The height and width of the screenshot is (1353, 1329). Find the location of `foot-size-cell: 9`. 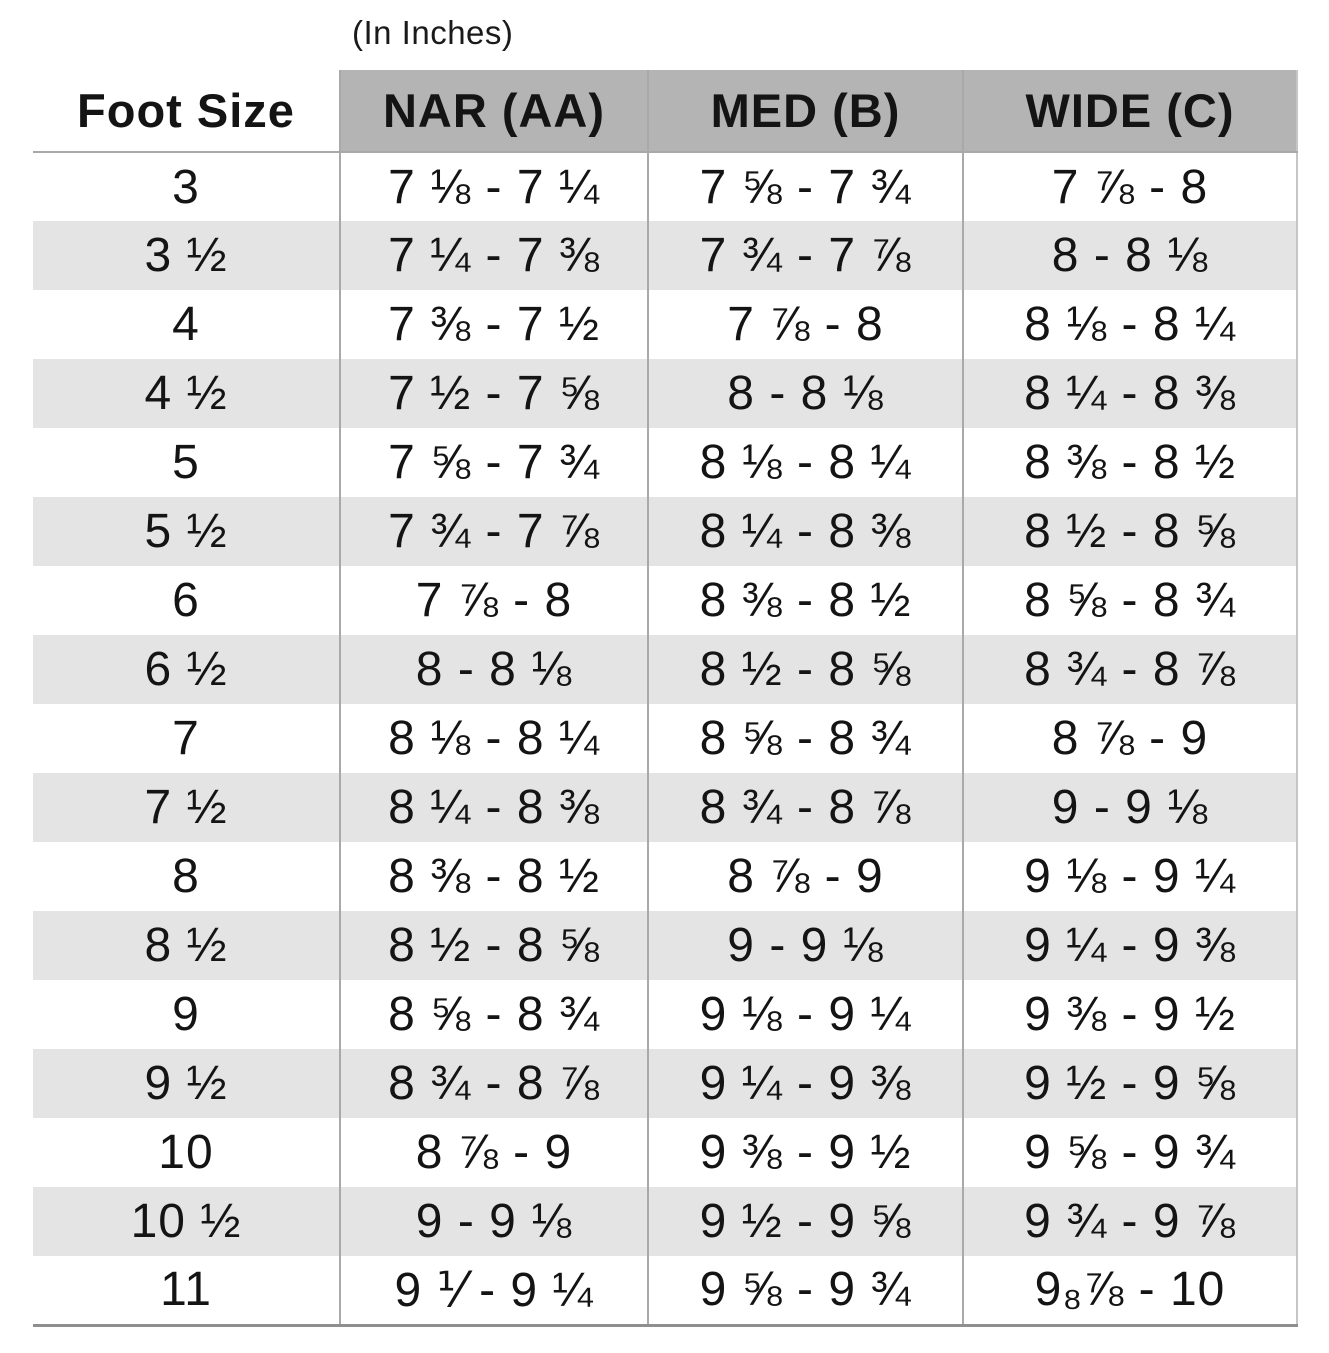

foot-size-cell: 9 is located at coordinates (186, 1014).